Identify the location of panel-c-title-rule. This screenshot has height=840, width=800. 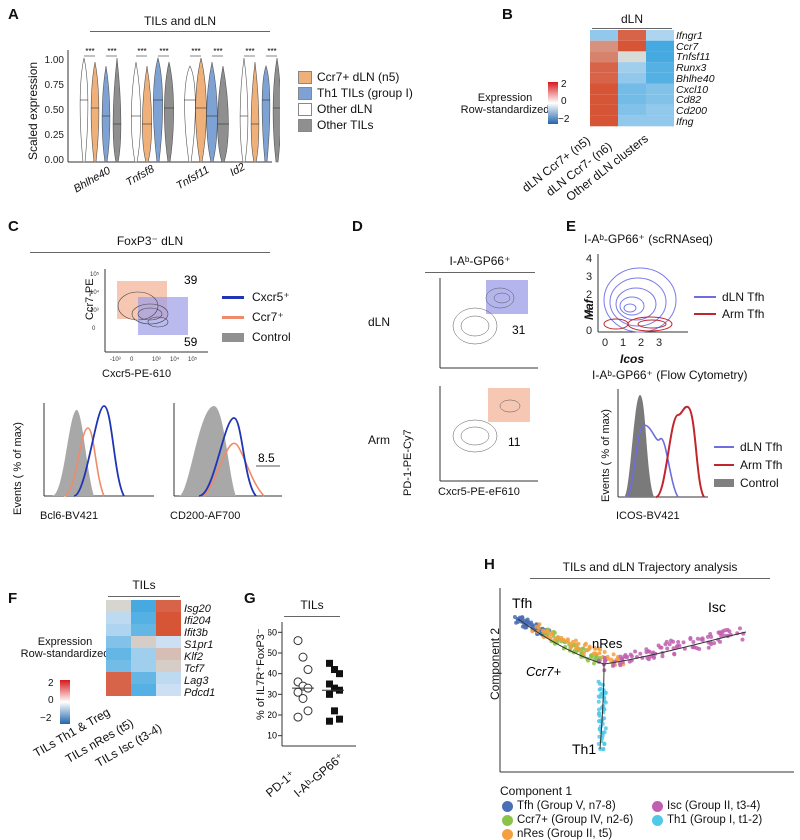
(150, 252).